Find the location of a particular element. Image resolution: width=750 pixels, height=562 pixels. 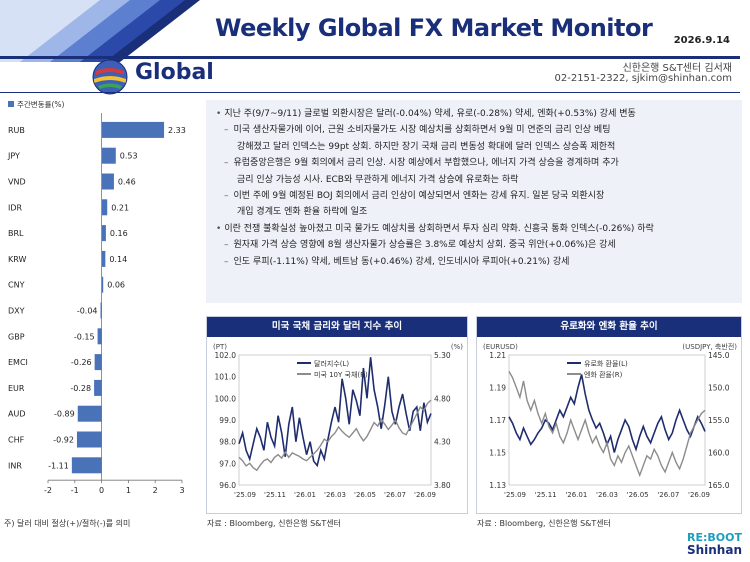

bar-chart-legend: 주간변동률(%) is located at coordinates (41, 104).